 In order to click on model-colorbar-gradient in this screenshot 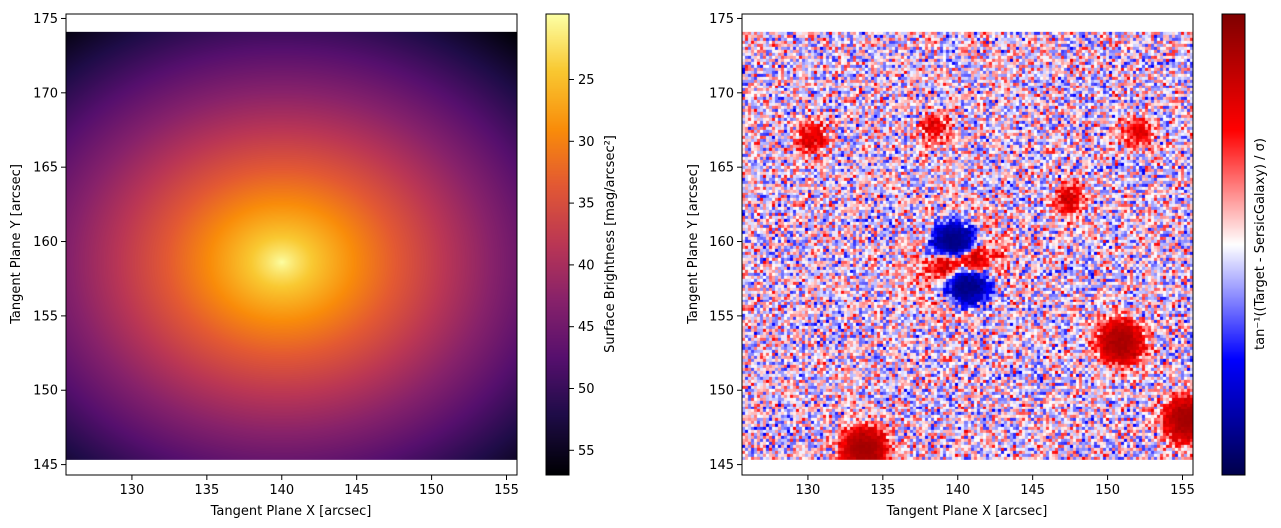, I will do `click(557, 244)`.